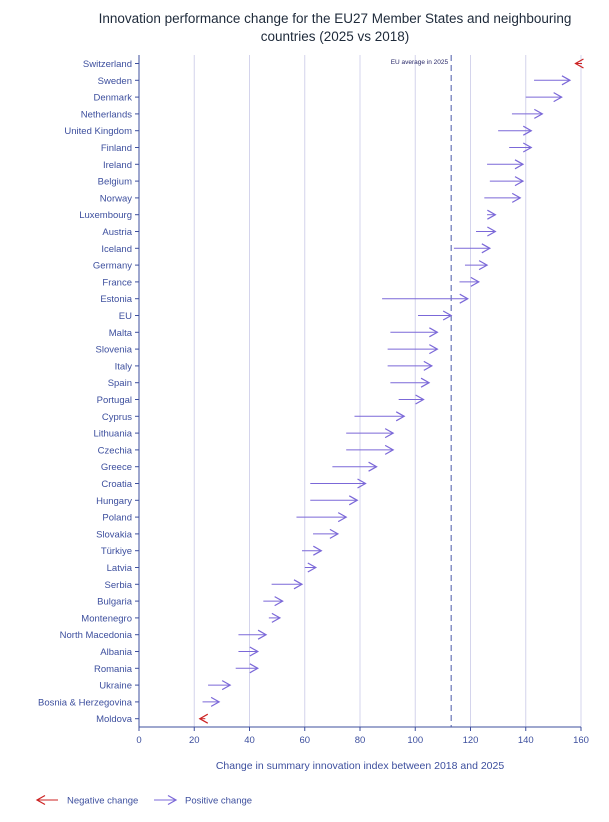 The width and height of the screenshot is (609, 822). What do you see at coordinates (527, 113) in the screenshot?
I see `arrow-netherlands` at bounding box center [527, 113].